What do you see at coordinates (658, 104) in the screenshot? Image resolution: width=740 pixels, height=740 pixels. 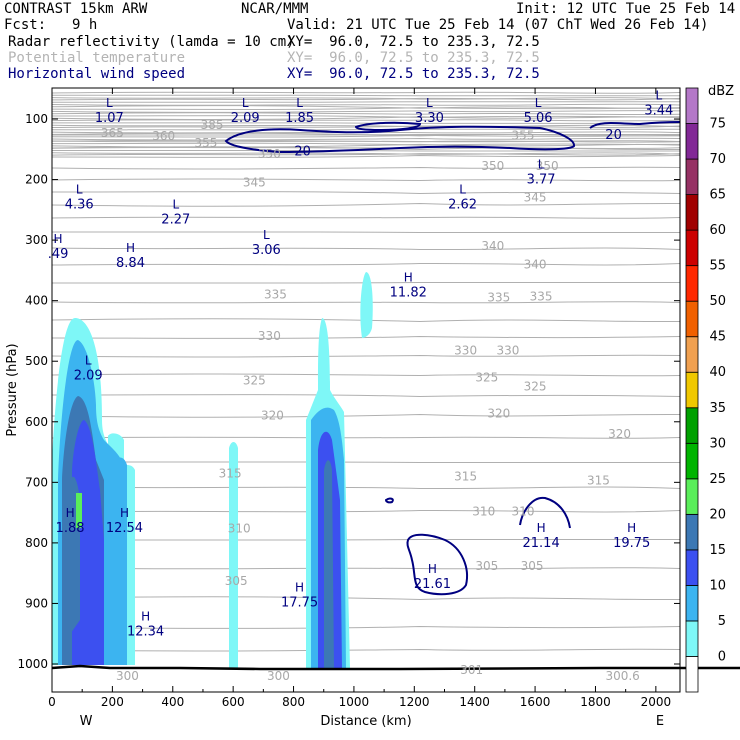 I see `extremum-marker: L3.44` at bounding box center [658, 104].